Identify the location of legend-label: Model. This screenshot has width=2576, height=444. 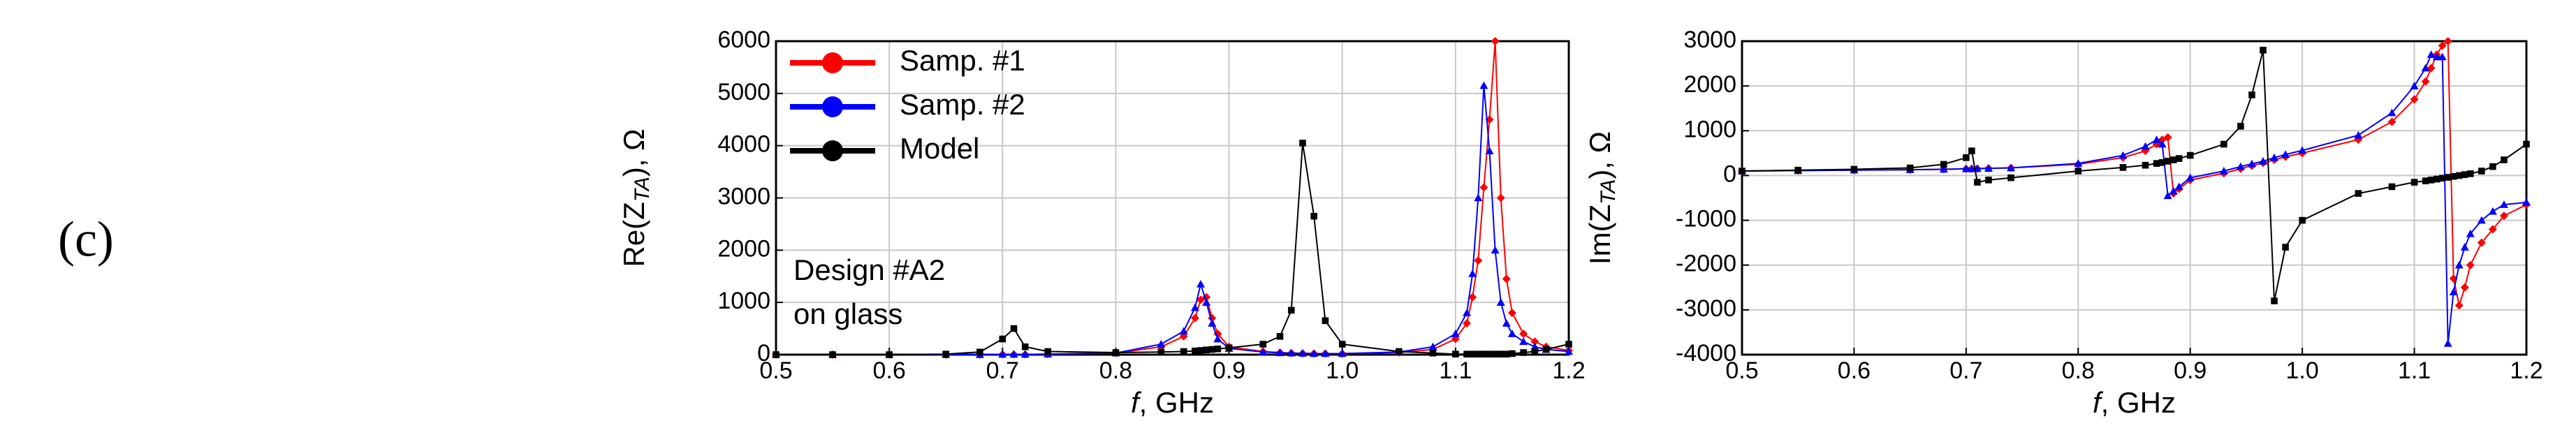
(939, 148).